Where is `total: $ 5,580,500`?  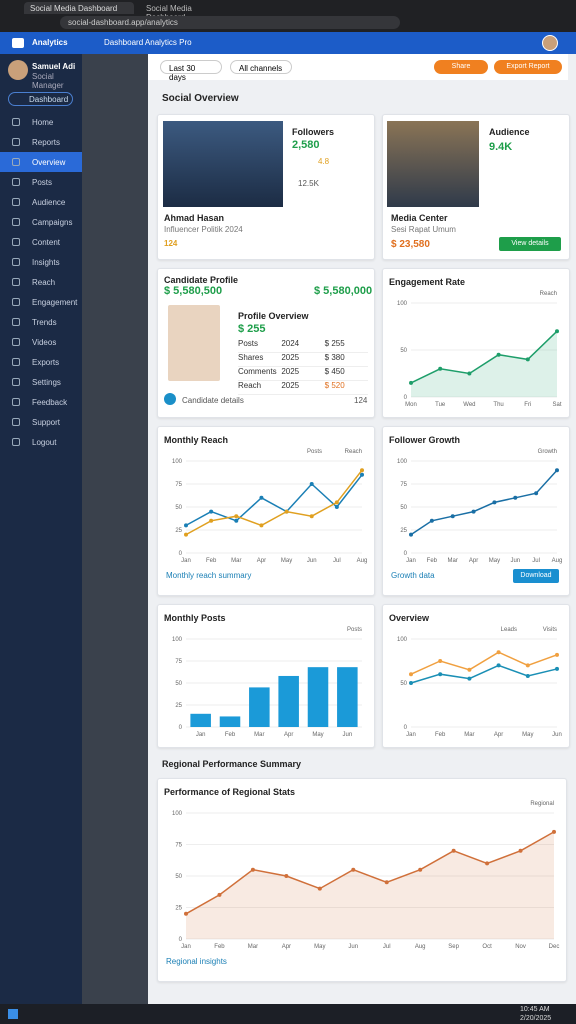
total: $ 5,580,500 is located at coordinates (193, 291).